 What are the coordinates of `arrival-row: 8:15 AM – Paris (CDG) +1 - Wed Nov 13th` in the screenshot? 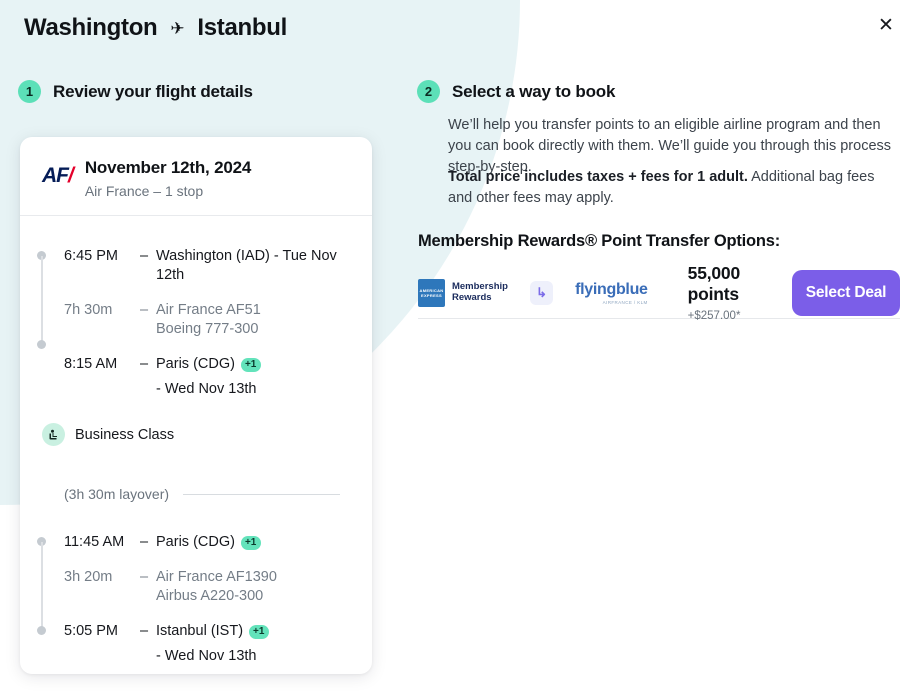 It's located at (206, 377).